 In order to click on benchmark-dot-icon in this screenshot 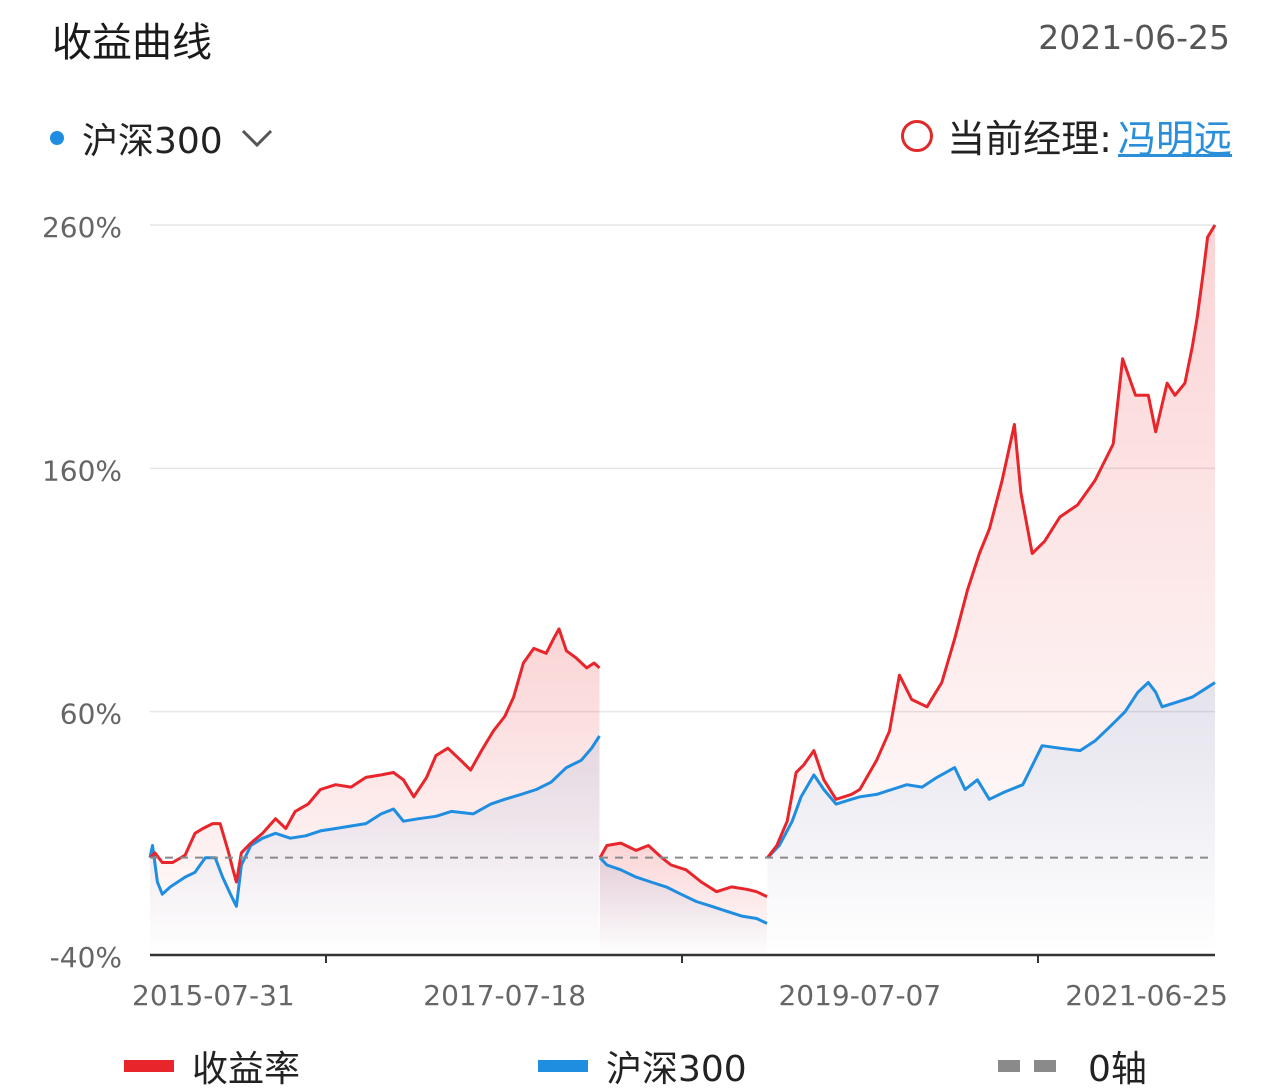, I will do `click(57, 138)`.